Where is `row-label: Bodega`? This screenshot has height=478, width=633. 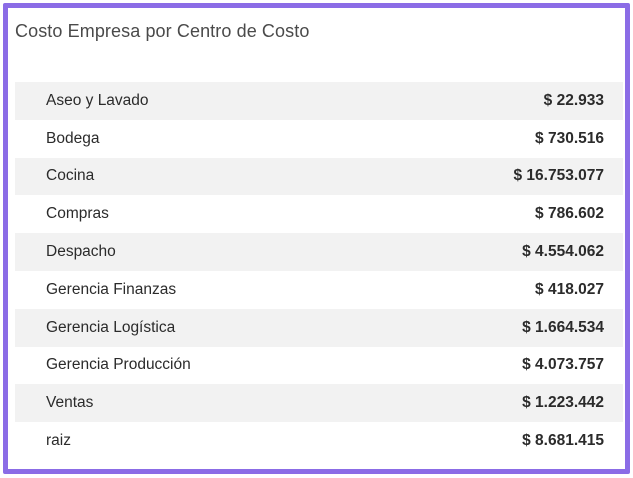 row-label: Bodega is located at coordinates (73, 138).